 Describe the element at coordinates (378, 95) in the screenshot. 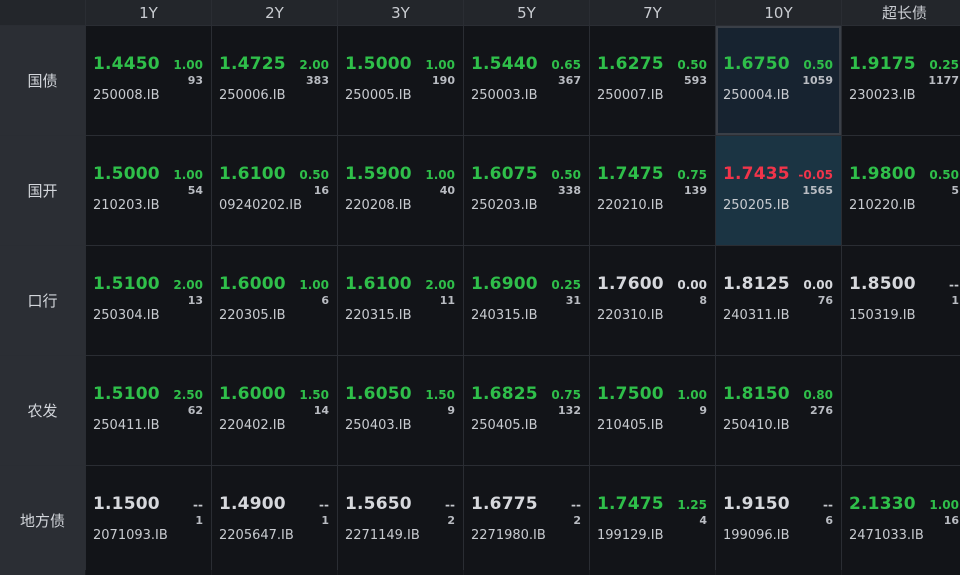

I see `bond-code: 250005.IB` at that location.